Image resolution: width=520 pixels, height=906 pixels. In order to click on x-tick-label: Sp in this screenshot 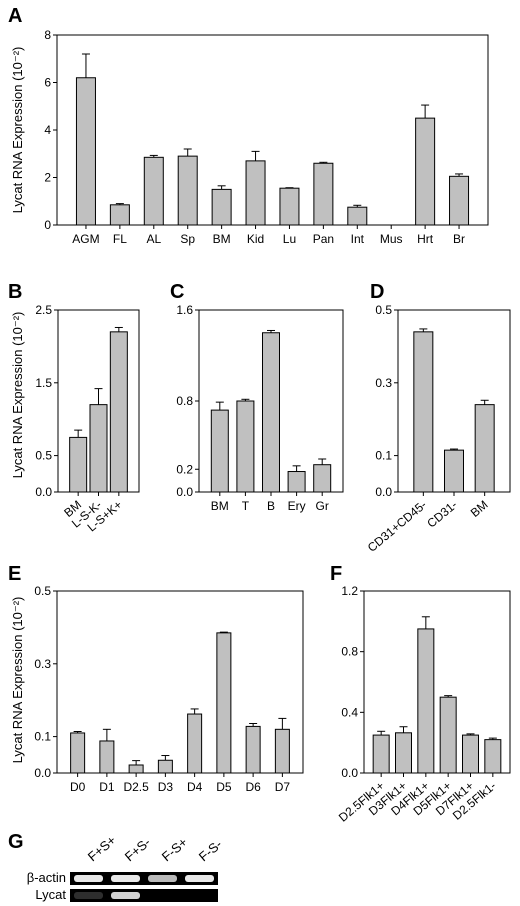, I will do `click(187, 239)`.